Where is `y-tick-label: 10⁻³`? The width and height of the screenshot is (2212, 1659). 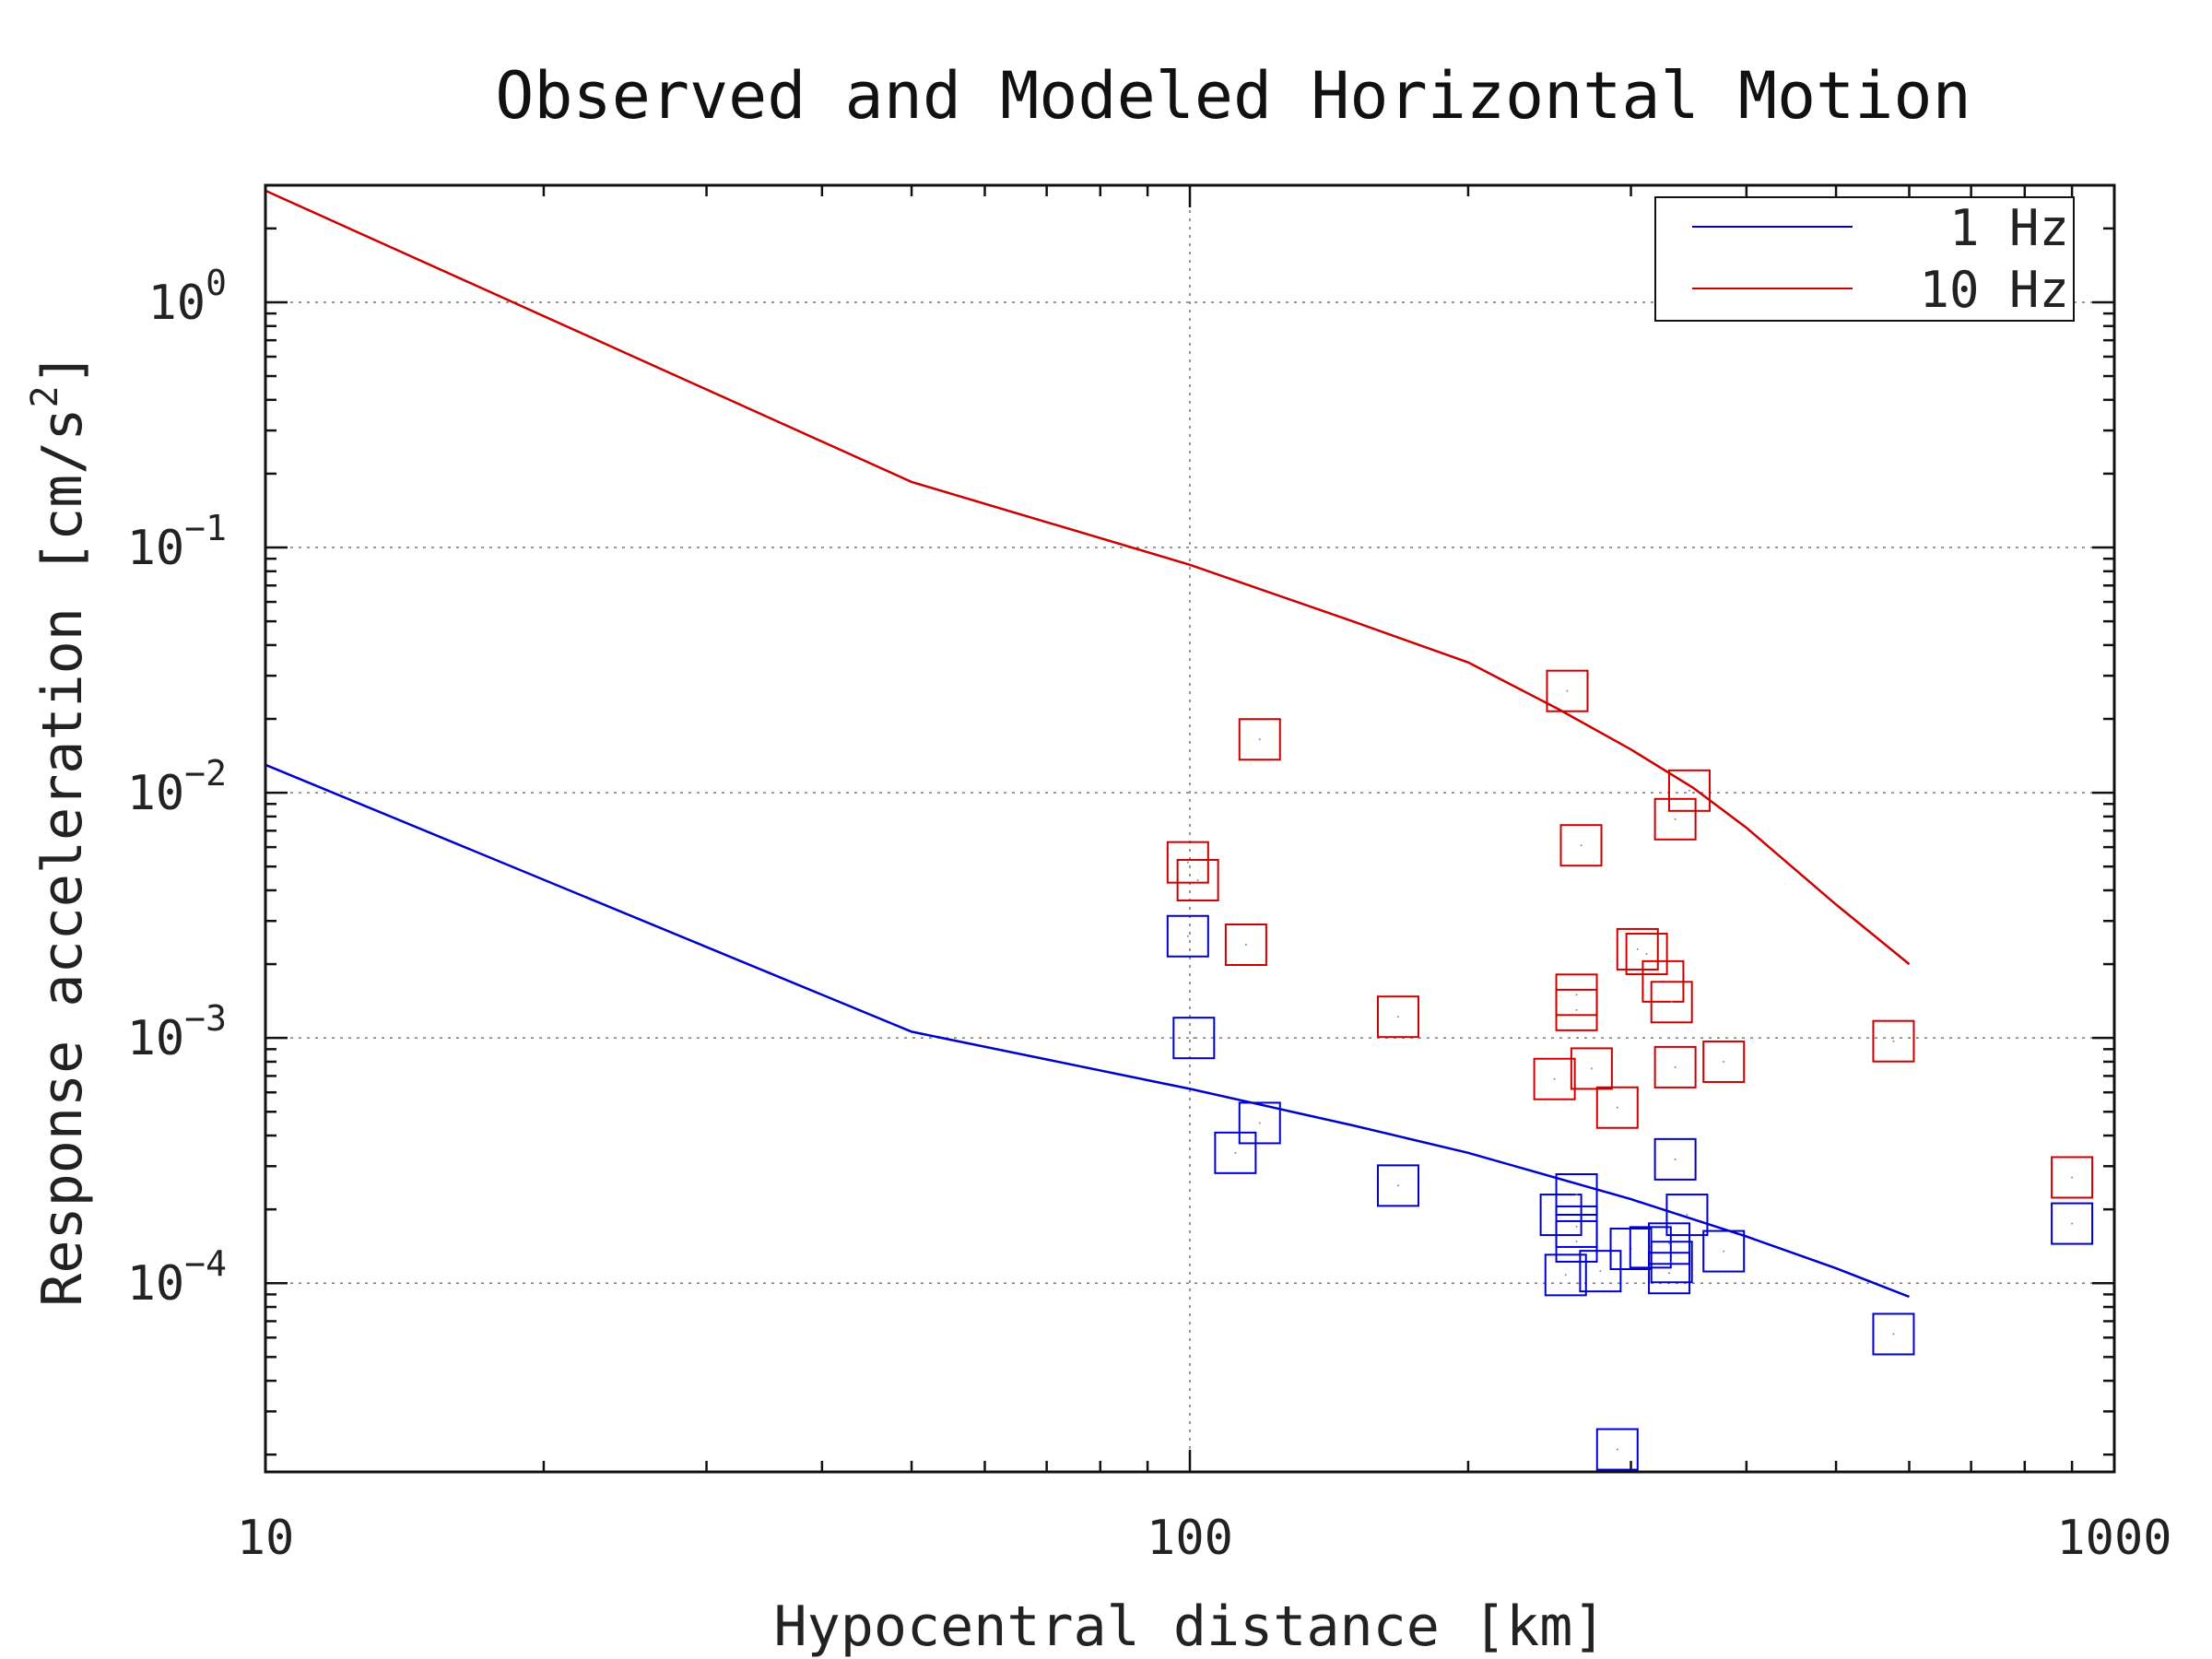 y-tick-label: 10⁻³ is located at coordinates (177, 1032).